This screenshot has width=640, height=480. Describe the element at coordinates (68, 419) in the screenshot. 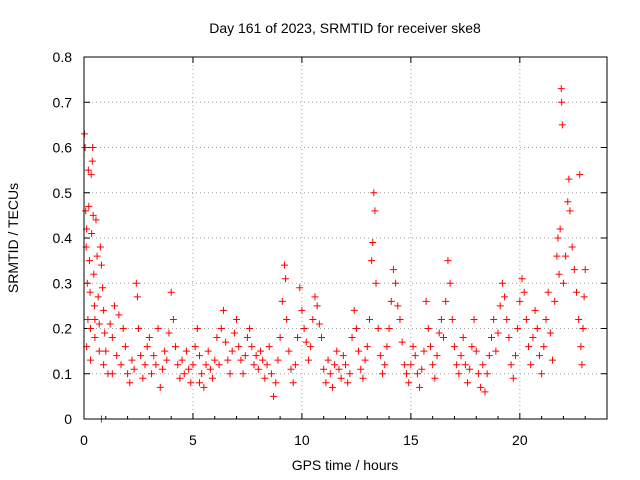

I see `y-tick-label: 0` at that location.